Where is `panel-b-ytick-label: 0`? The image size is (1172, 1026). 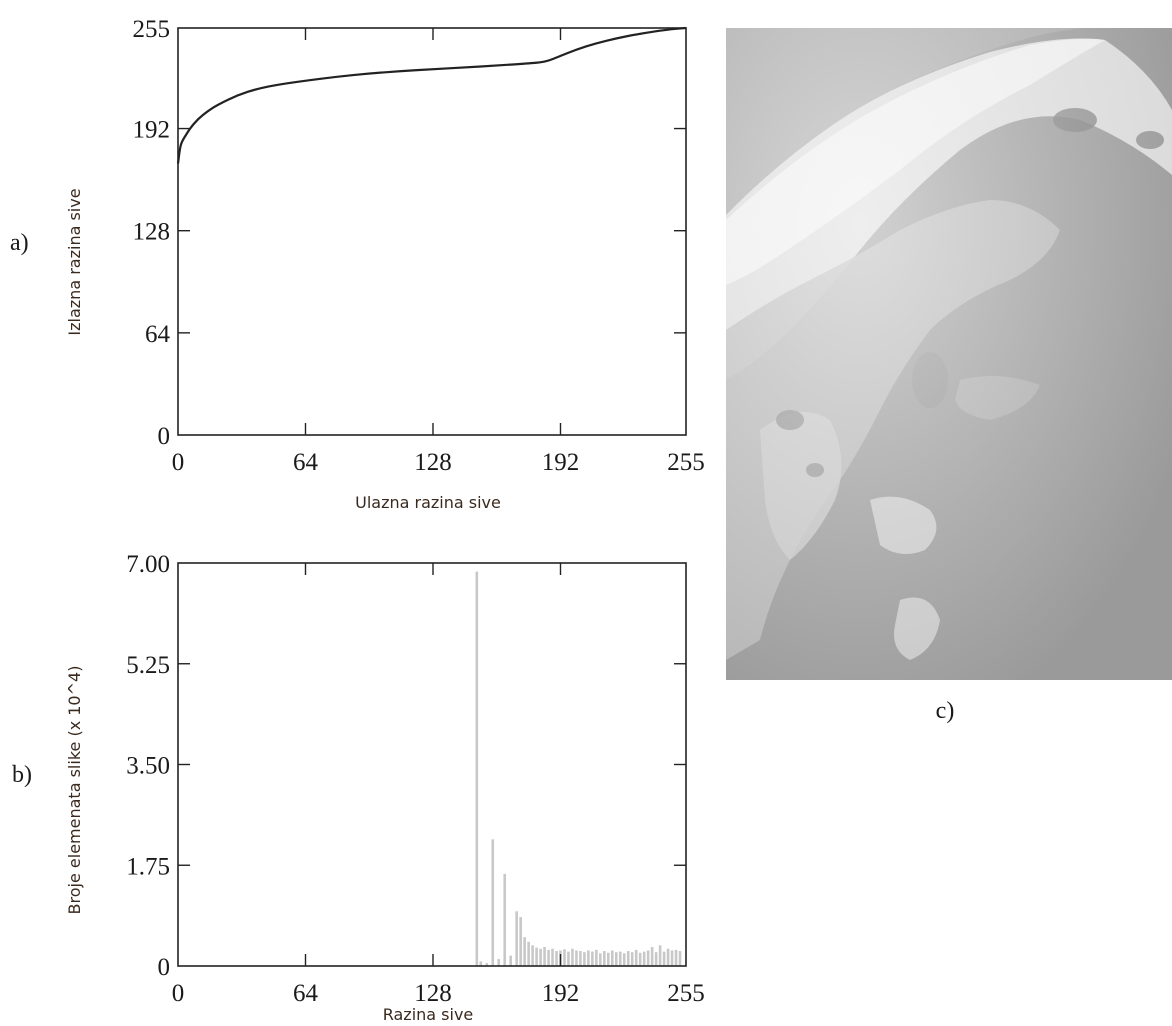
panel-b-ytick-label: 0 is located at coordinates (164, 967).